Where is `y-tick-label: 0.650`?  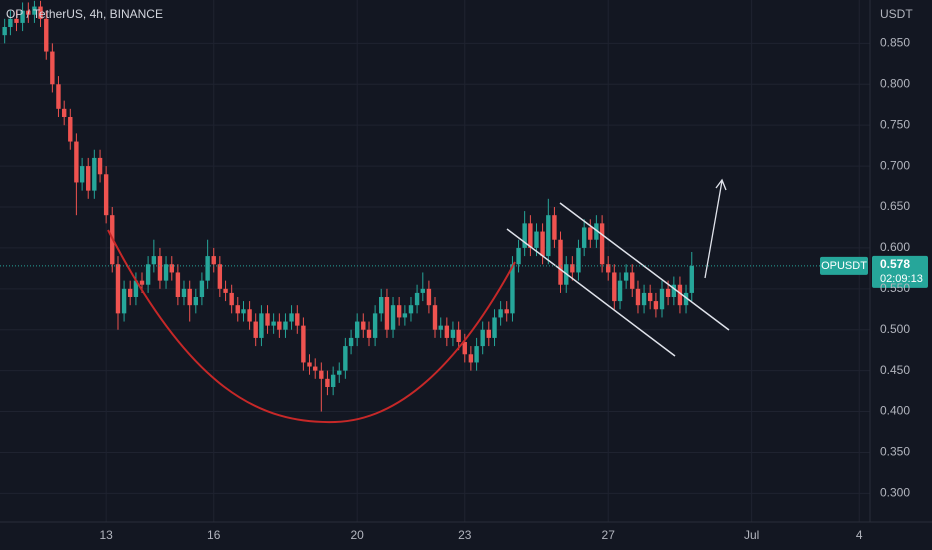 y-tick-label: 0.650 is located at coordinates (895, 206).